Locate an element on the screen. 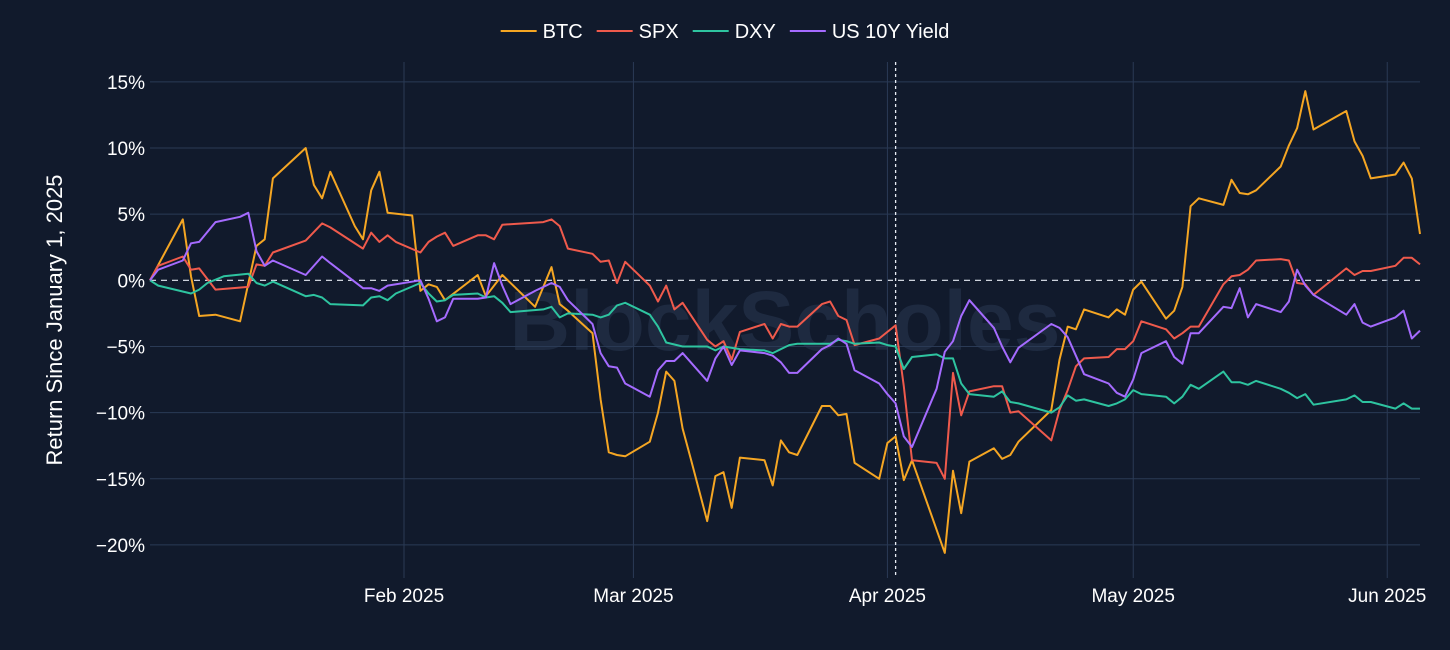 The height and width of the screenshot is (650, 1450). legend-item-spx: SPX is located at coordinates (637, 32).